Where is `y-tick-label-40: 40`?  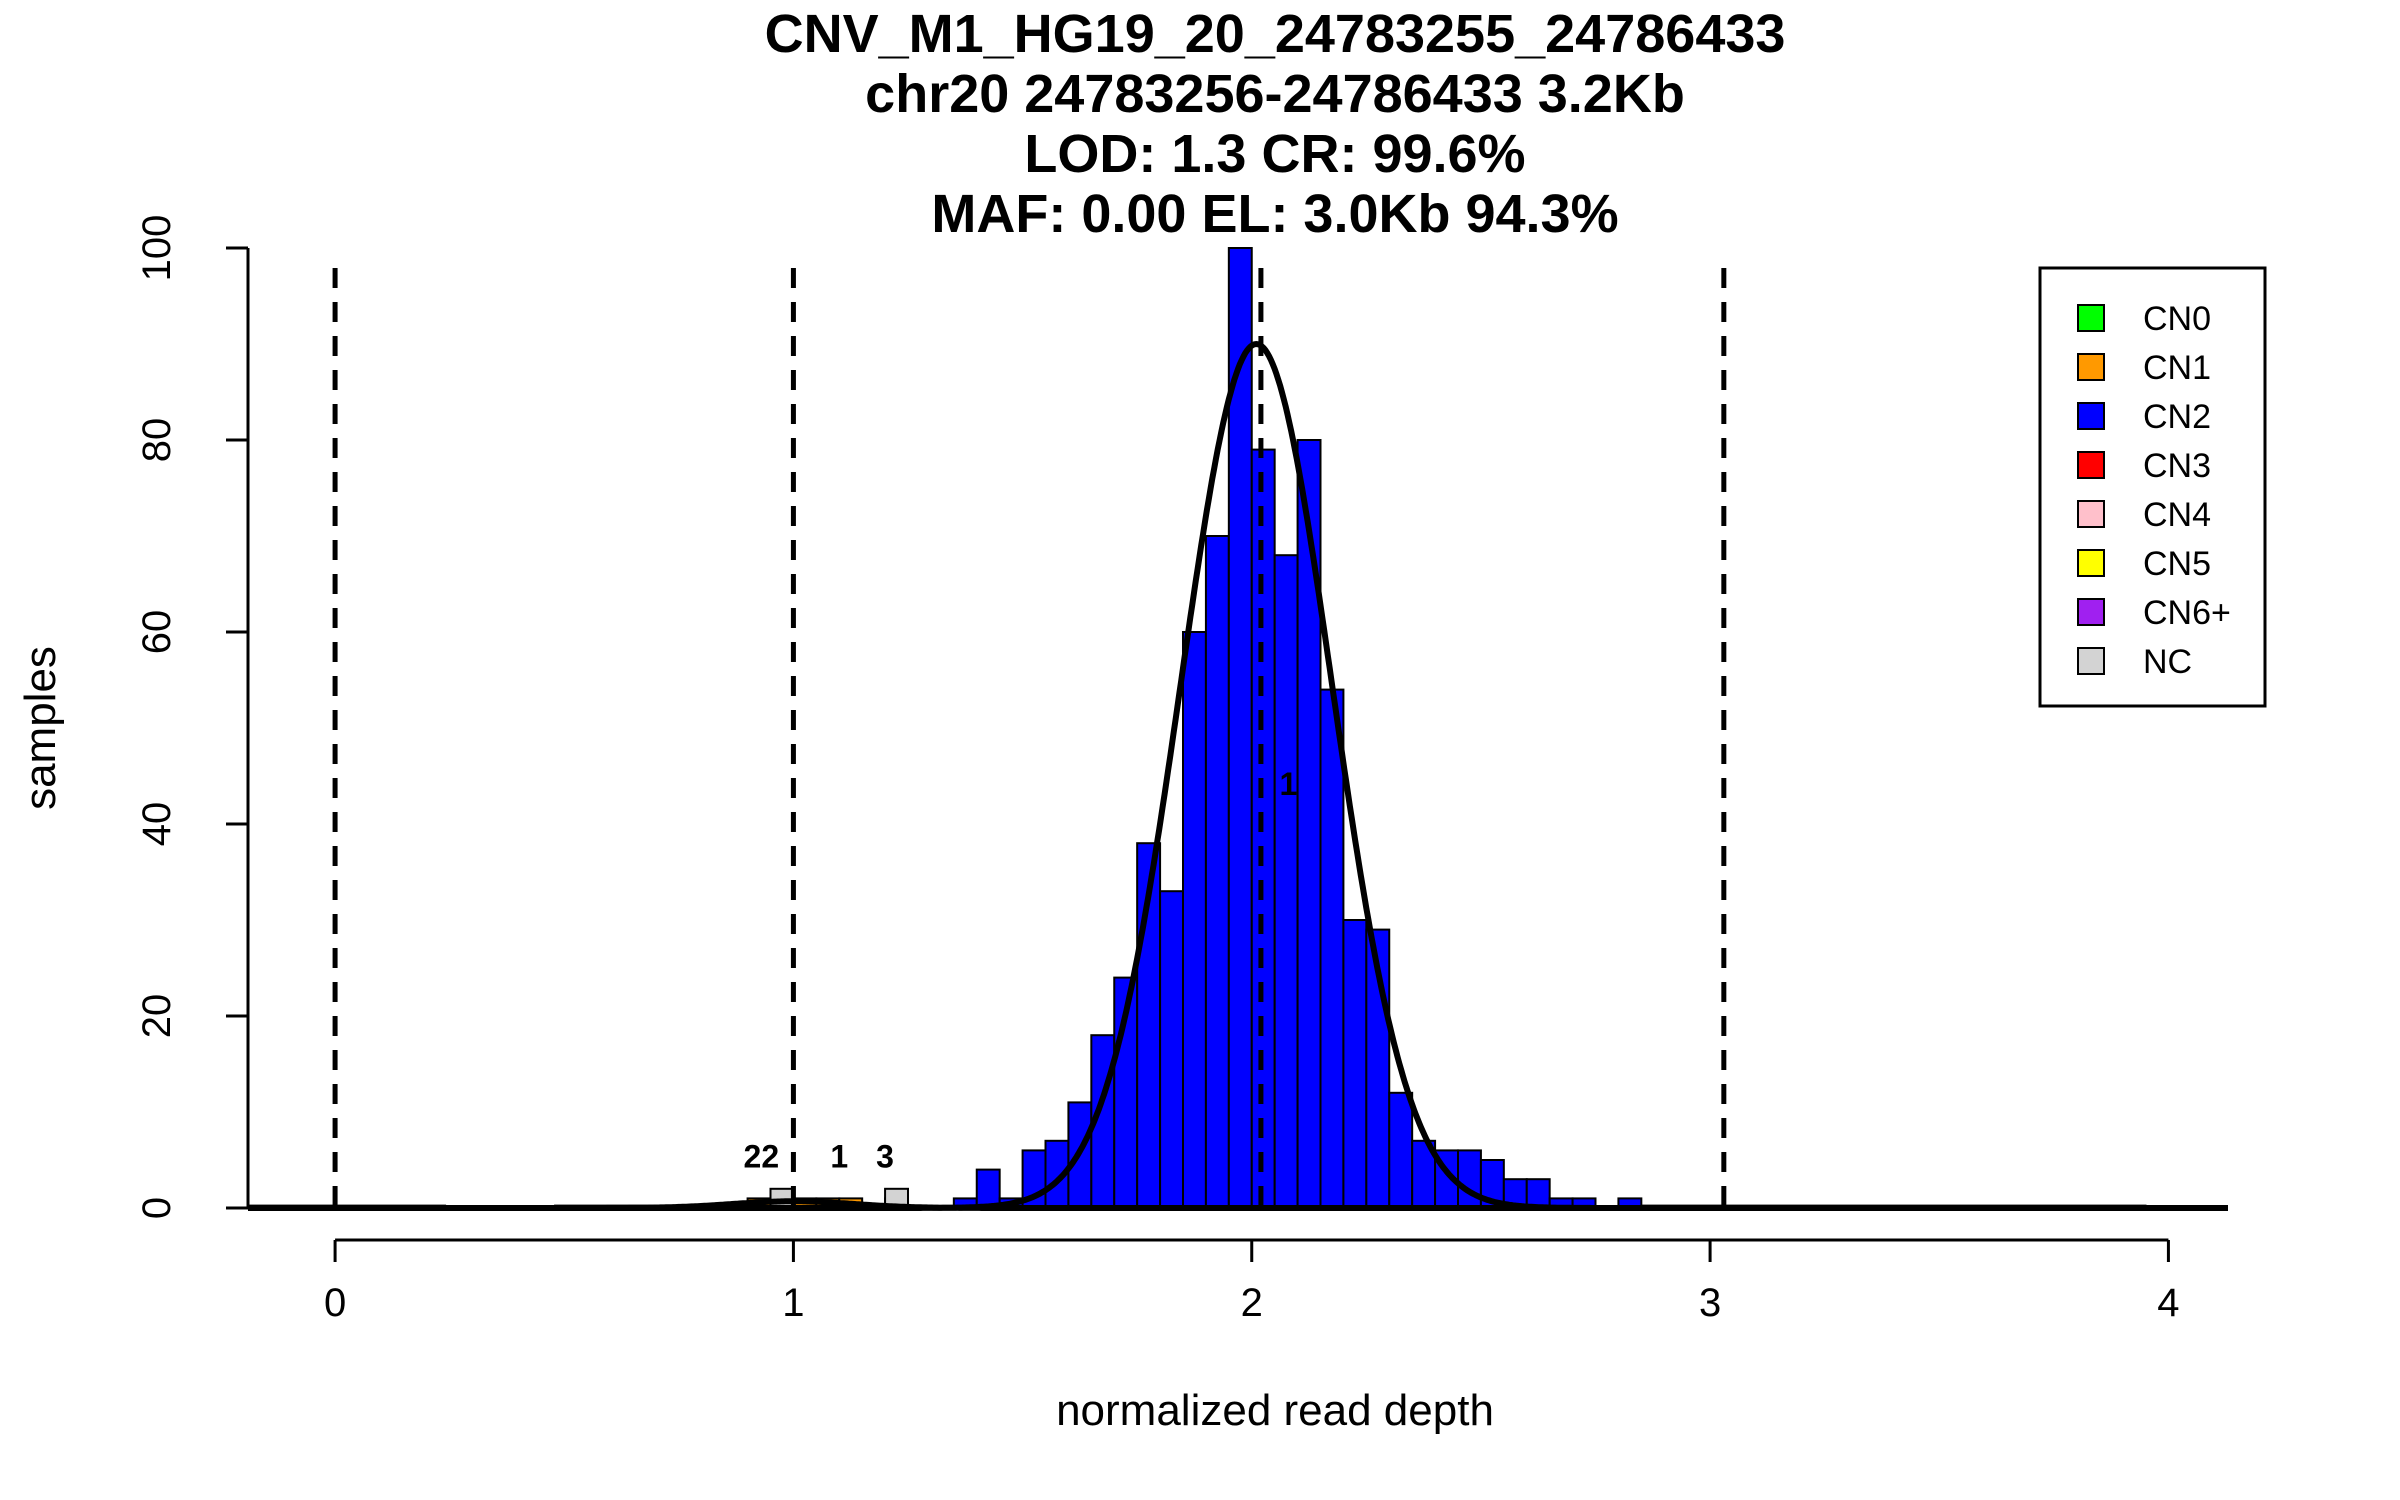 y-tick-label-40: 40 is located at coordinates (157, 824).